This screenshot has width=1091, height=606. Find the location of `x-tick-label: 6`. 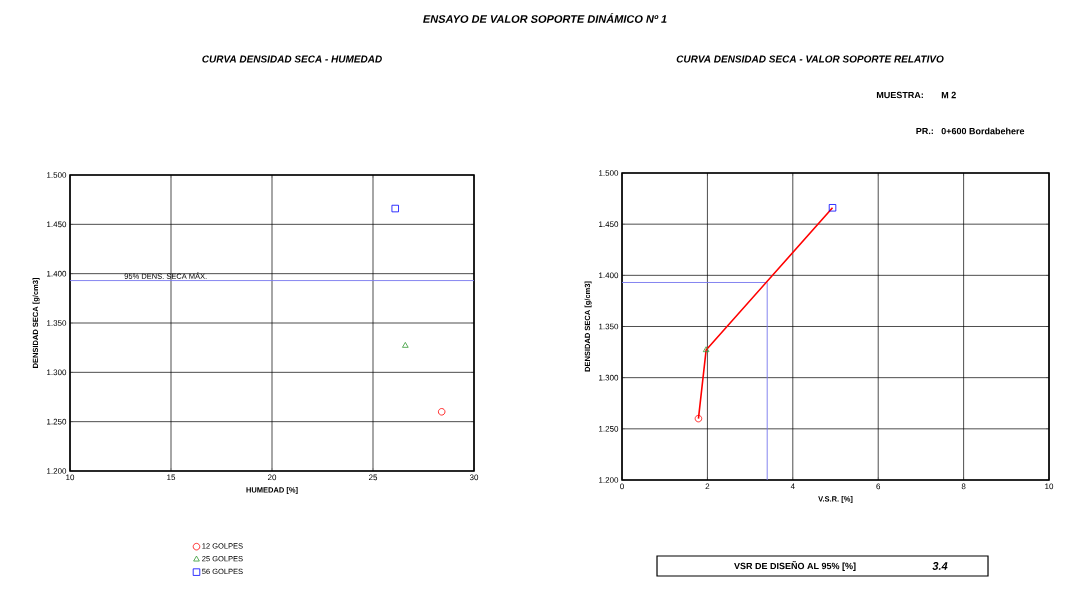

x-tick-label: 6 is located at coordinates (878, 486).